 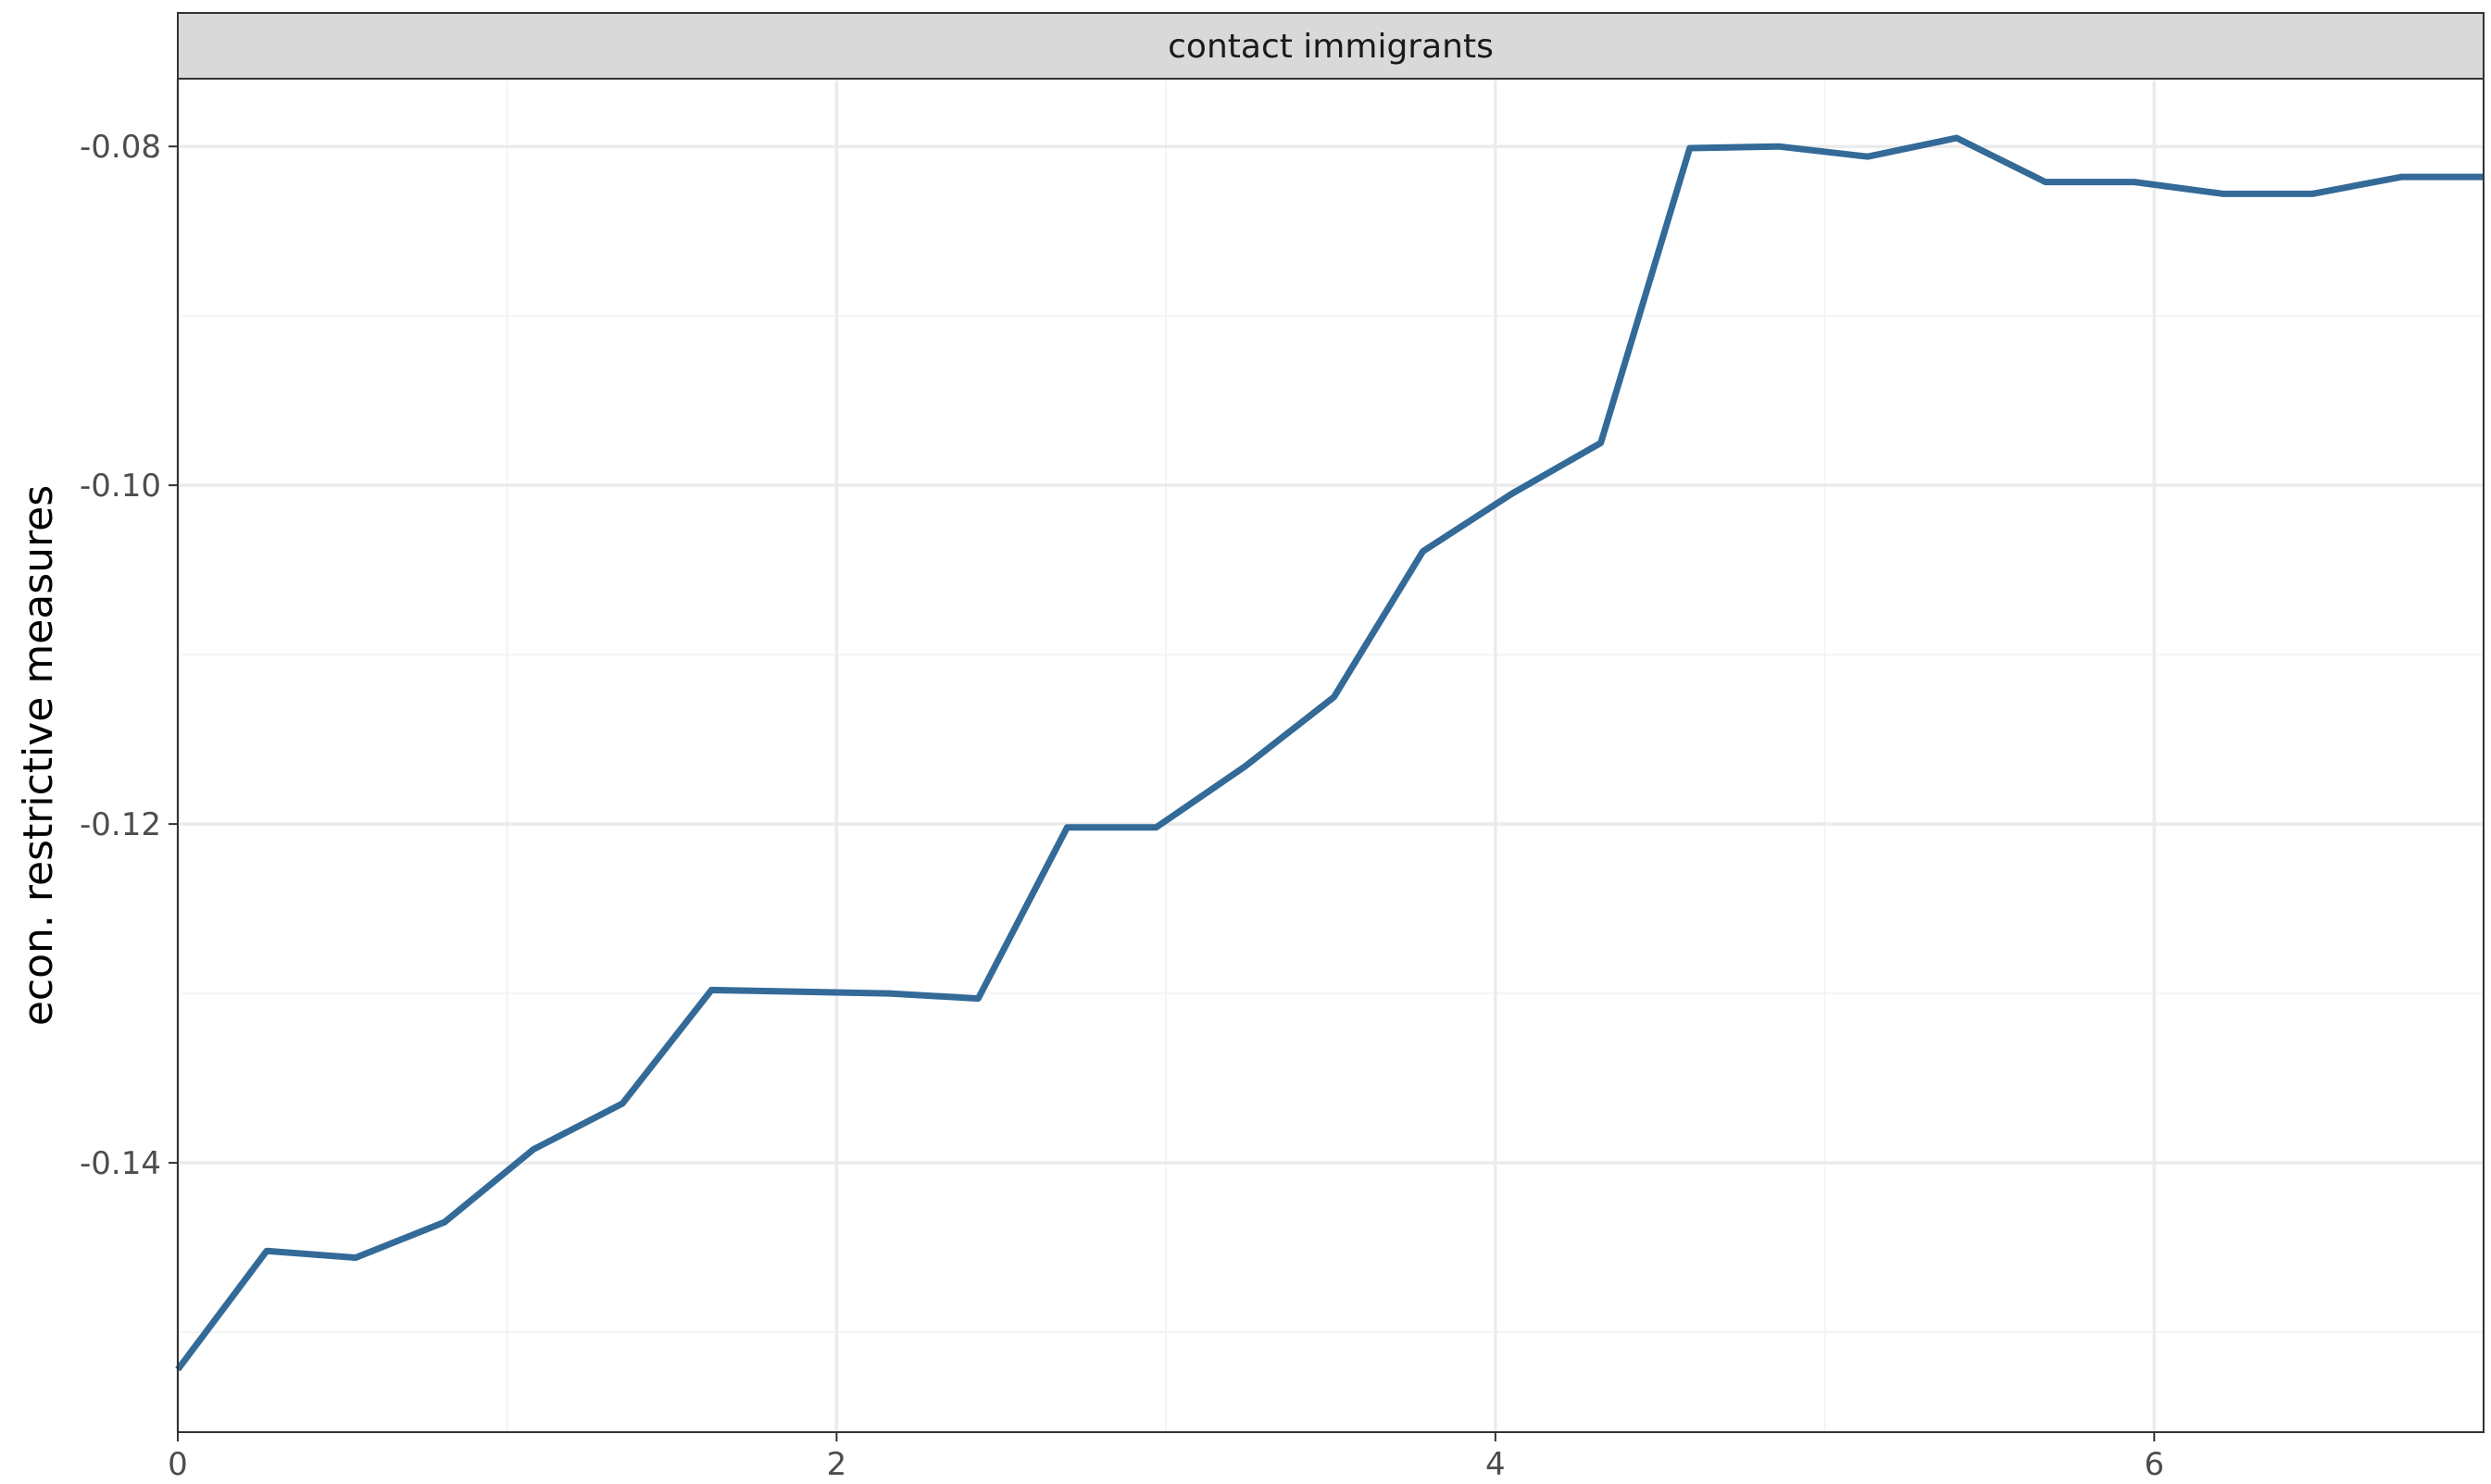 I want to click on x-tick-label: 4, so click(x=1495, y=1465).